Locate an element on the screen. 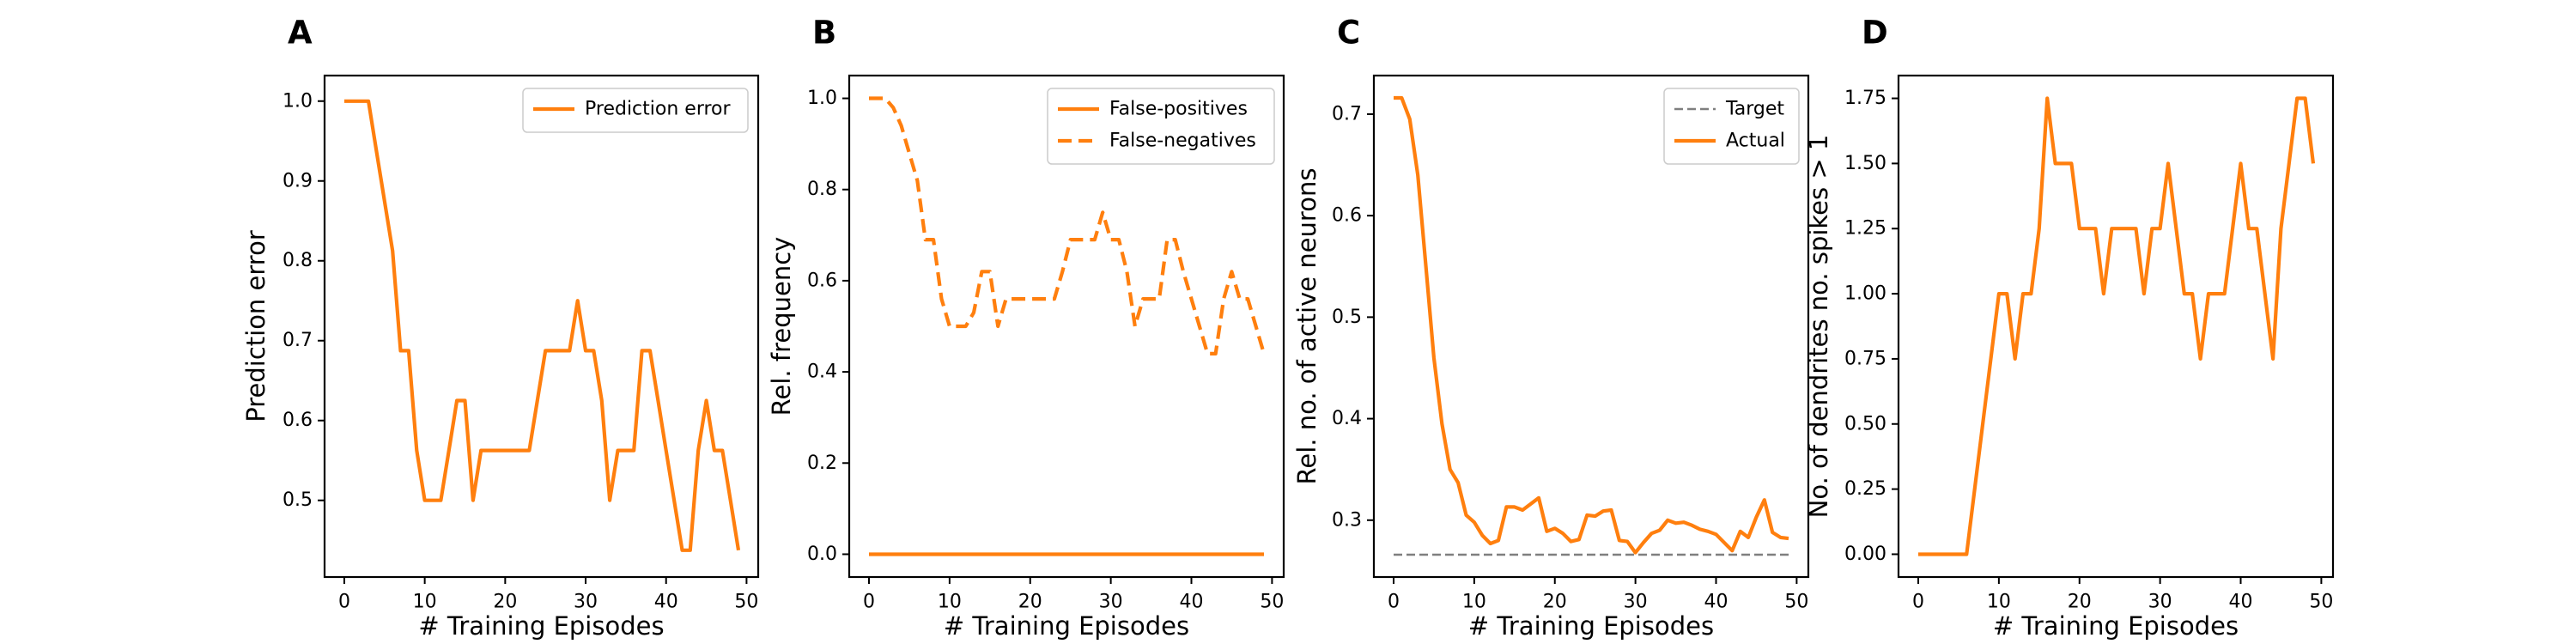  legend-label: Target is located at coordinates (1755, 109).